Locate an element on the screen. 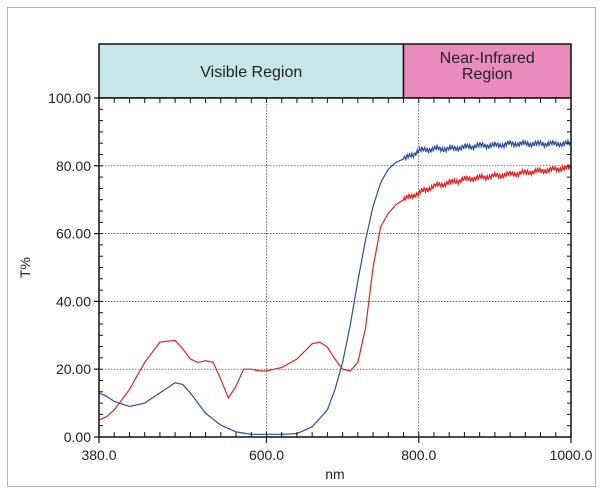 The image size is (603, 494). region-label-1-line-1: Region is located at coordinates (487, 74).